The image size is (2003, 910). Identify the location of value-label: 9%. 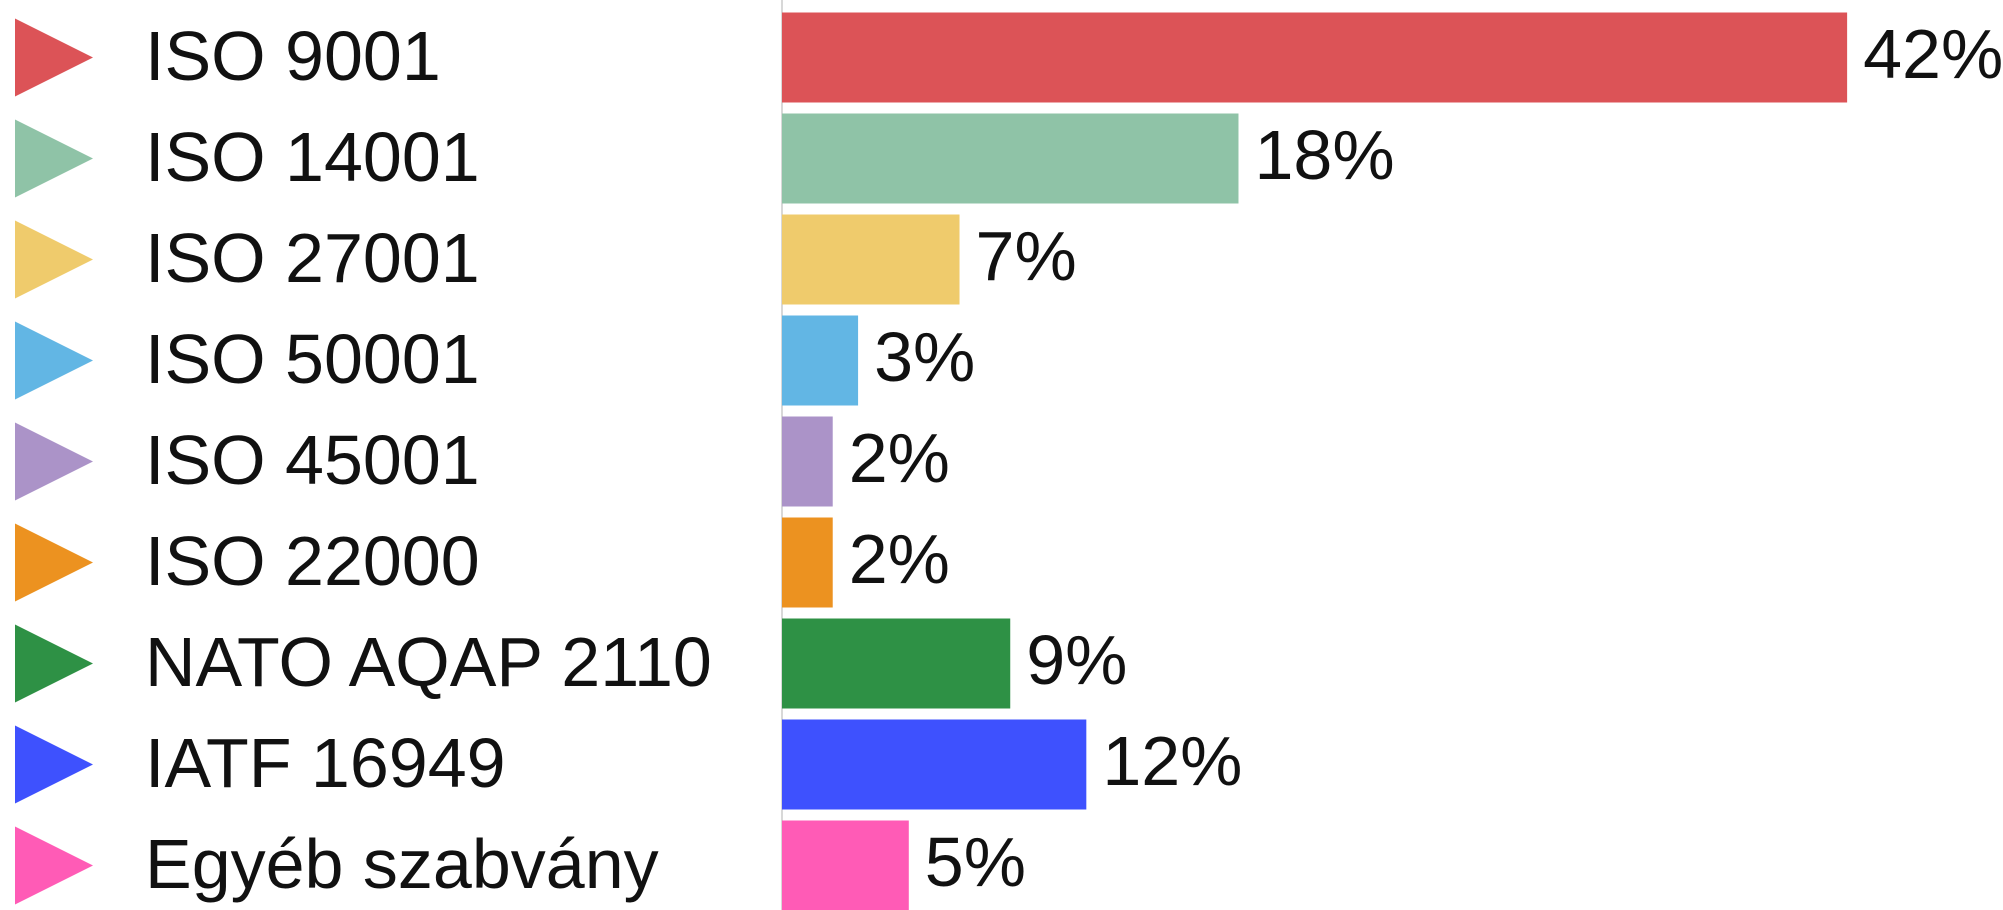
(1076, 660).